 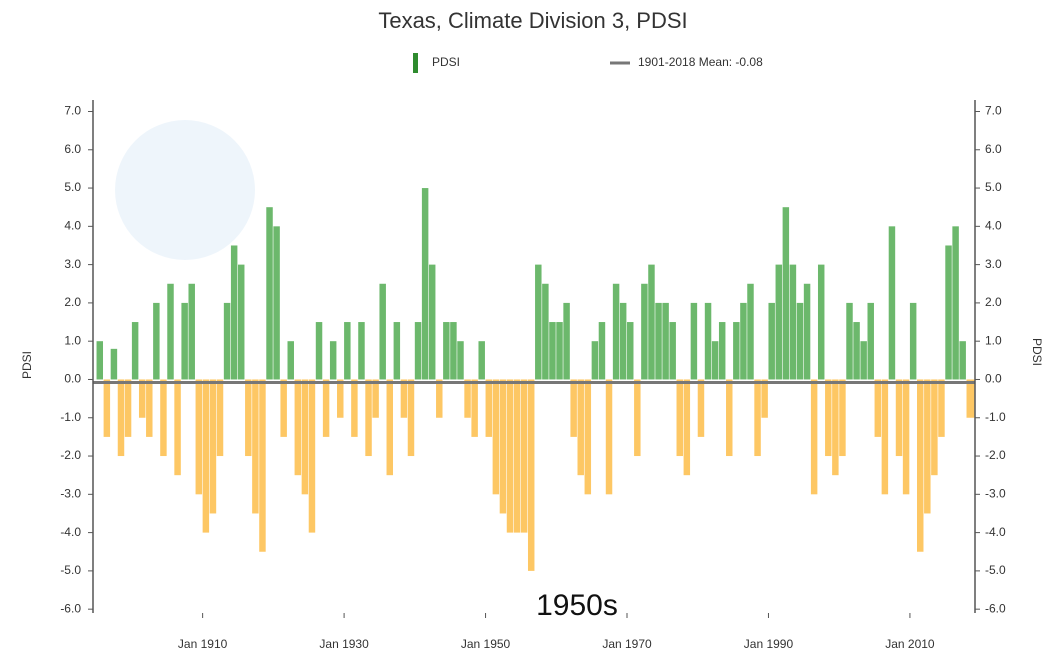 I want to click on y-tick-label: -4.0, so click(x=70, y=532).